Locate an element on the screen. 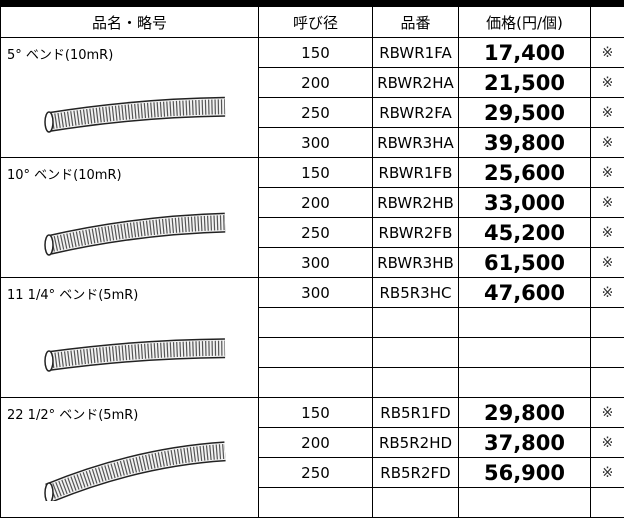  header-row: 品名・略号 呼び径 品番 価格(円/個) is located at coordinates (312, 22).